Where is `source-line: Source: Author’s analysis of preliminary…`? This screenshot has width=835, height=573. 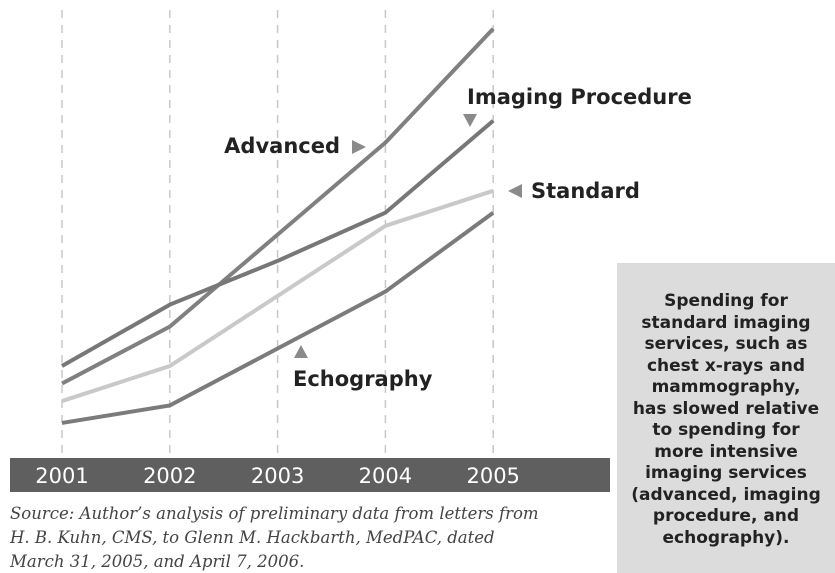 source-line: Source: Author’s analysis of preliminary… is located at coordinates (274, 513).